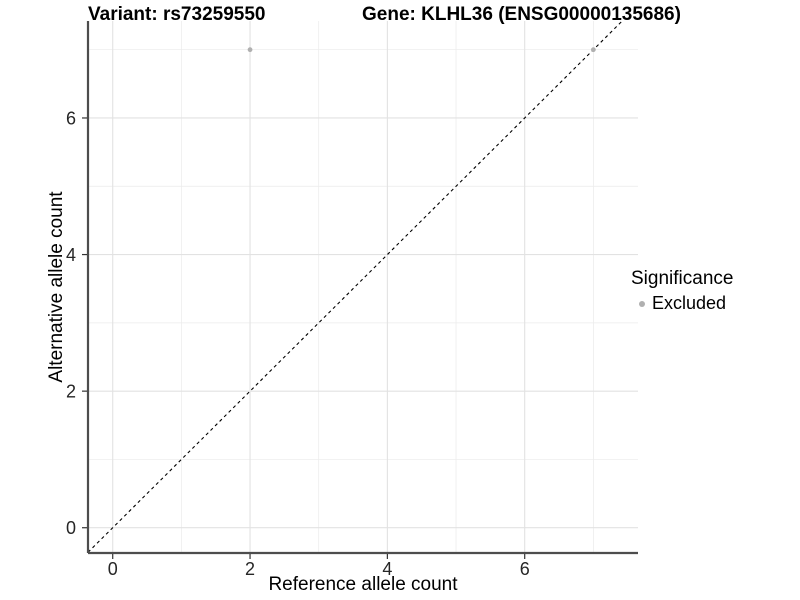 Image resolution: width=800 pixels, height=600 pixels. I want to click on x-tick-label: 6, so click(525, 569).